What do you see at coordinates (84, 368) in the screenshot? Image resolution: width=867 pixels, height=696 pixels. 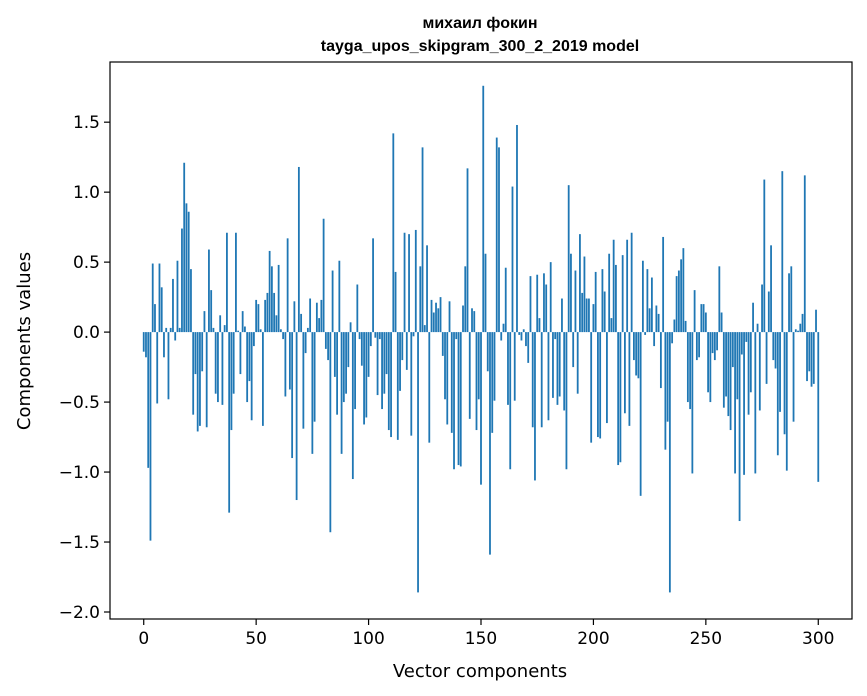 I see `y-axis-ticks: −2.0 −1.5 −1.0 −0.5 0.0 0.5 1.0 1.5` at bounding box center [84, 368].